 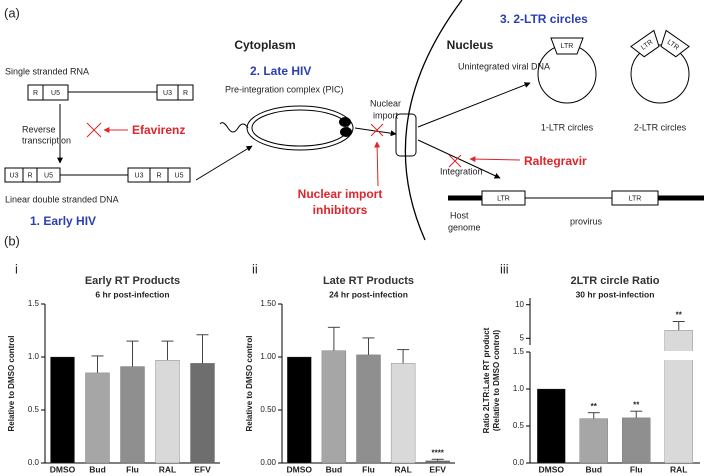 I want to click on chart-title: Late RT Products, so click(x=368, y=281).